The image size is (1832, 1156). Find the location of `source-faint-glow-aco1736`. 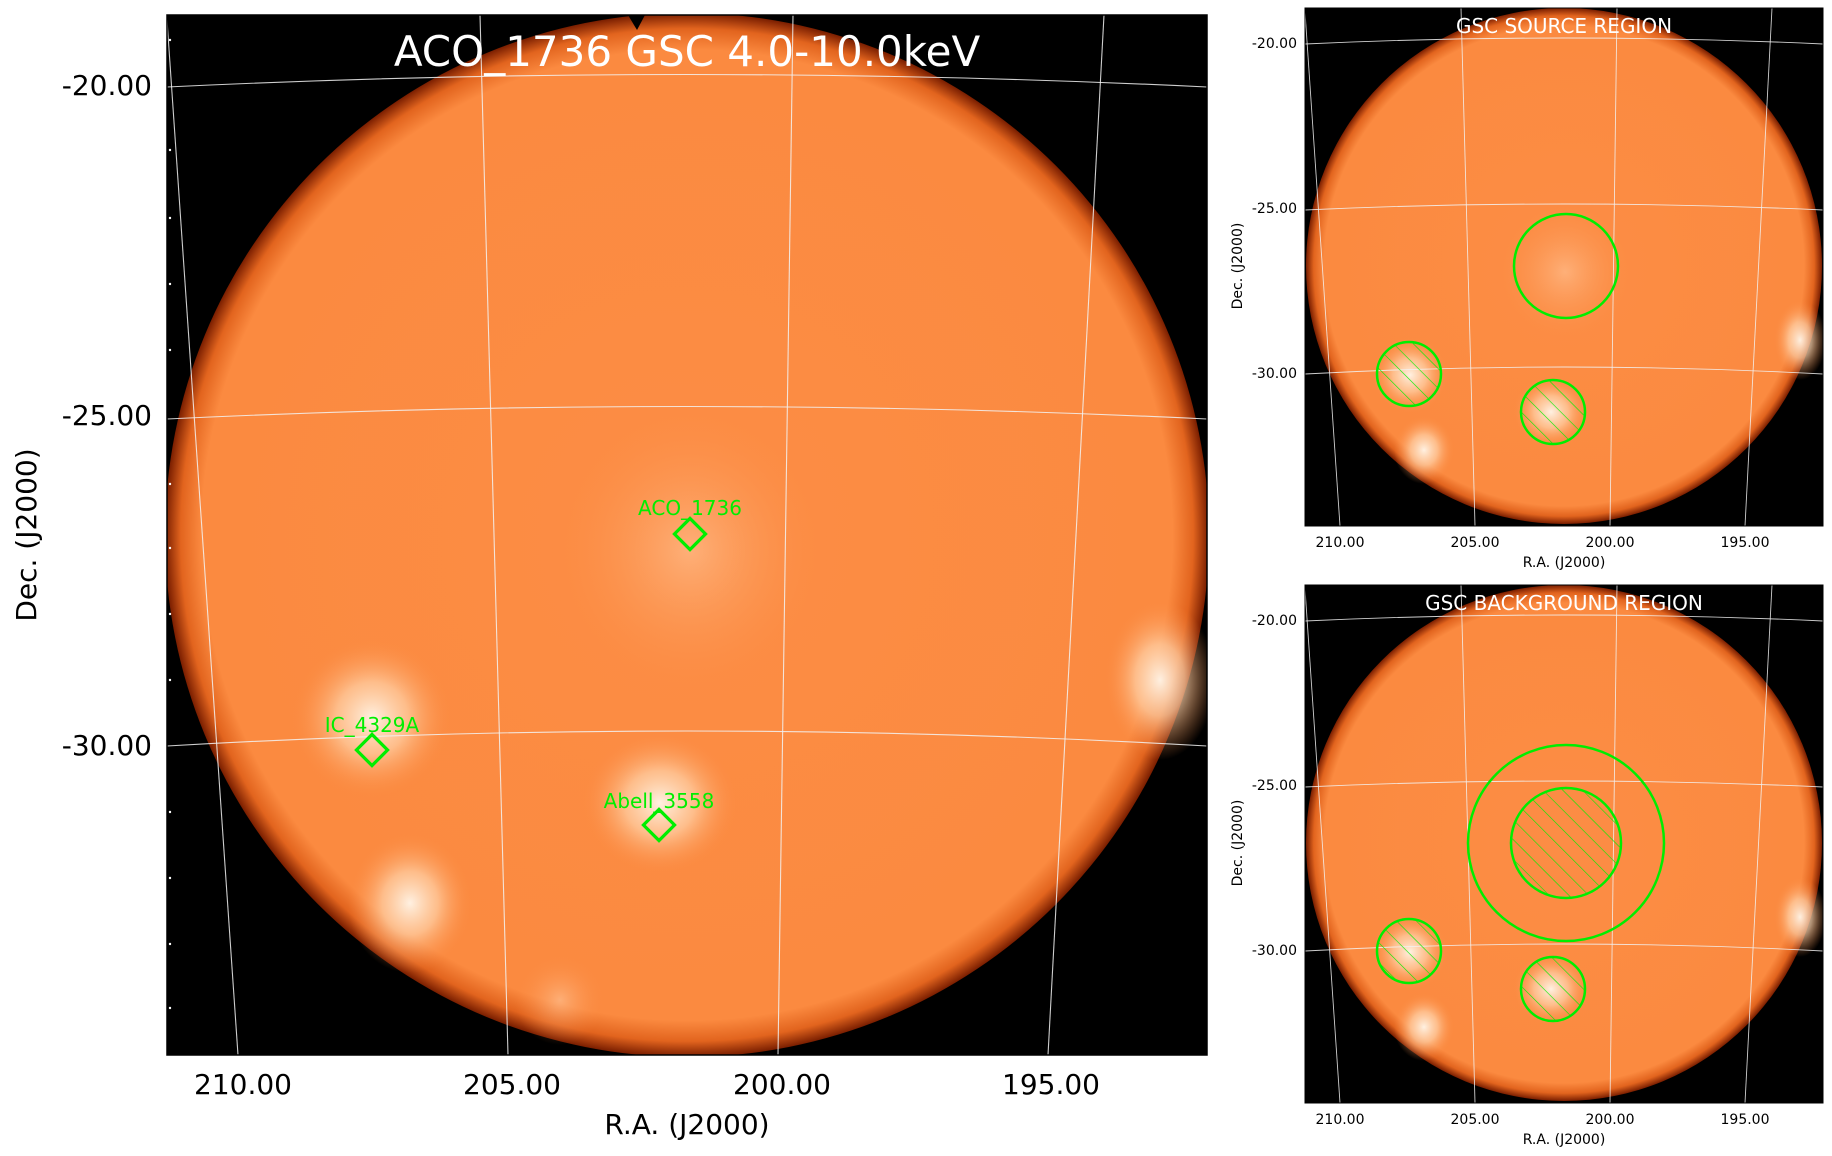

source-faint-glow-aco1736 is located at coordinates (1565, 272).